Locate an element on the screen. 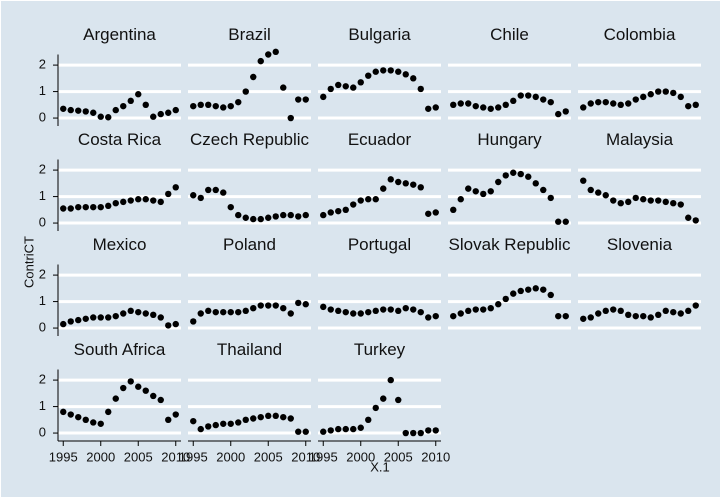  panel-title: Slovenia is located at coordinates (640, 244).